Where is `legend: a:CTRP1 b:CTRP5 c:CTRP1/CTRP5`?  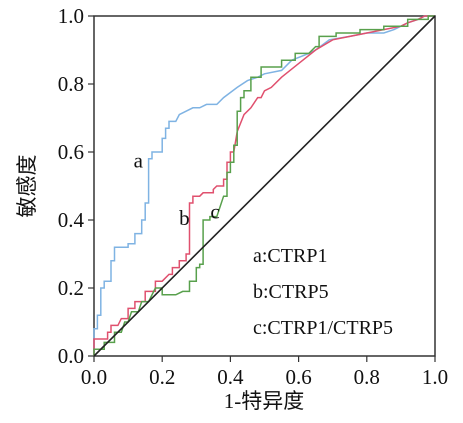 legend: a:CTRP1 b:CTRP5 c:CTRP1/CTRP5 is located at coordinates (323, 292).